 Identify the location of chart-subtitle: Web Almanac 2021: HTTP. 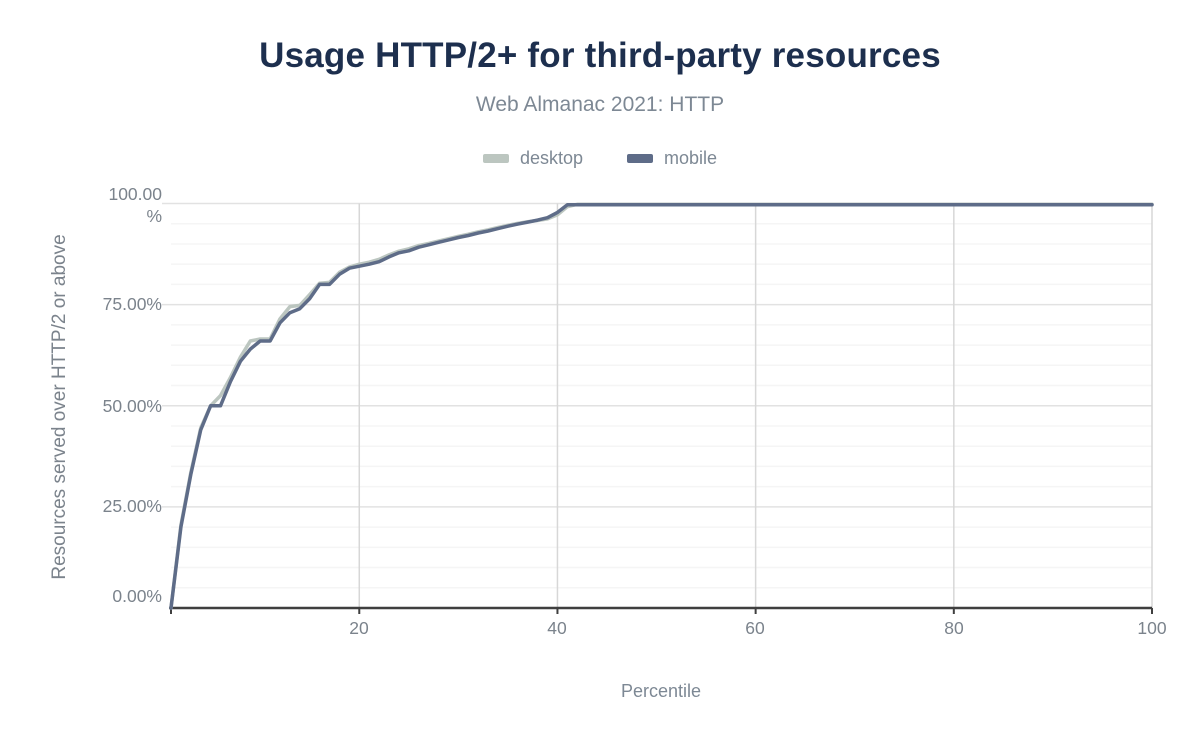
(600, 104).